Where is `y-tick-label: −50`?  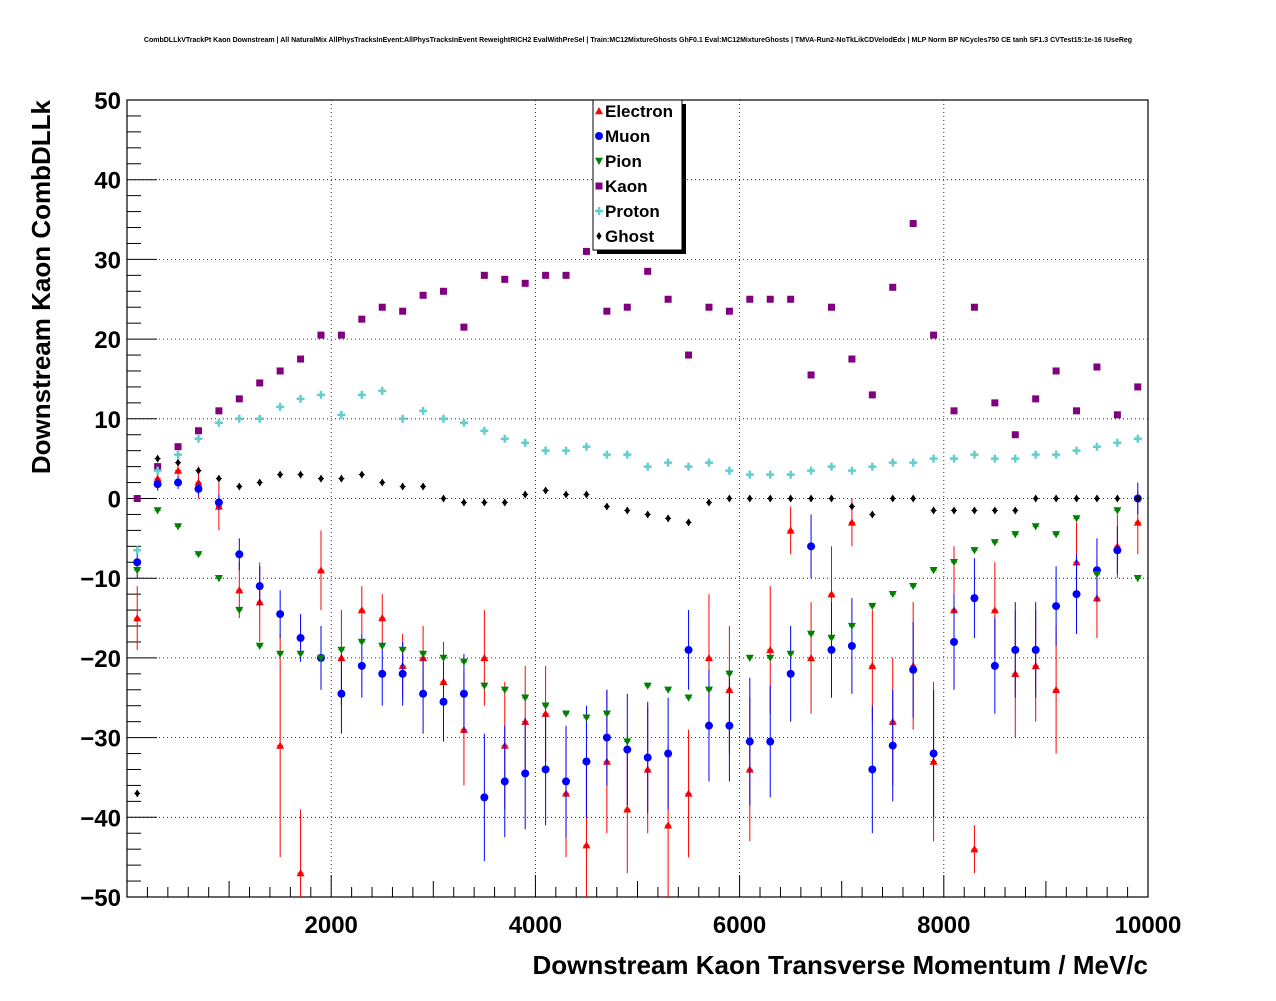 y-tick-label: −50 is located at coordinates (100, 898).